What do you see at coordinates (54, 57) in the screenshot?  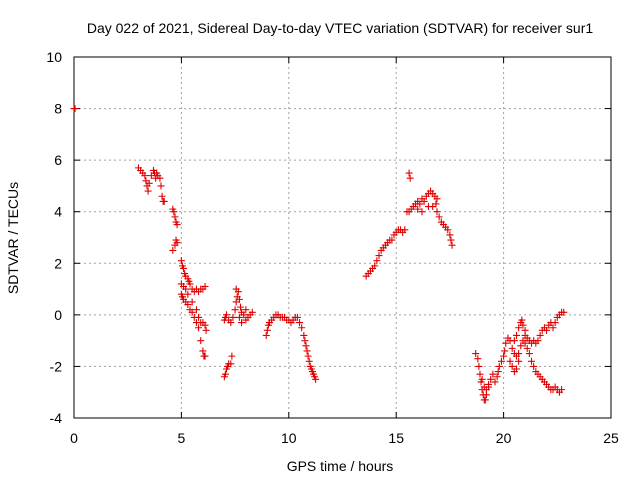 I see `y-tick-label: 10` at bounding box center [54, 57].